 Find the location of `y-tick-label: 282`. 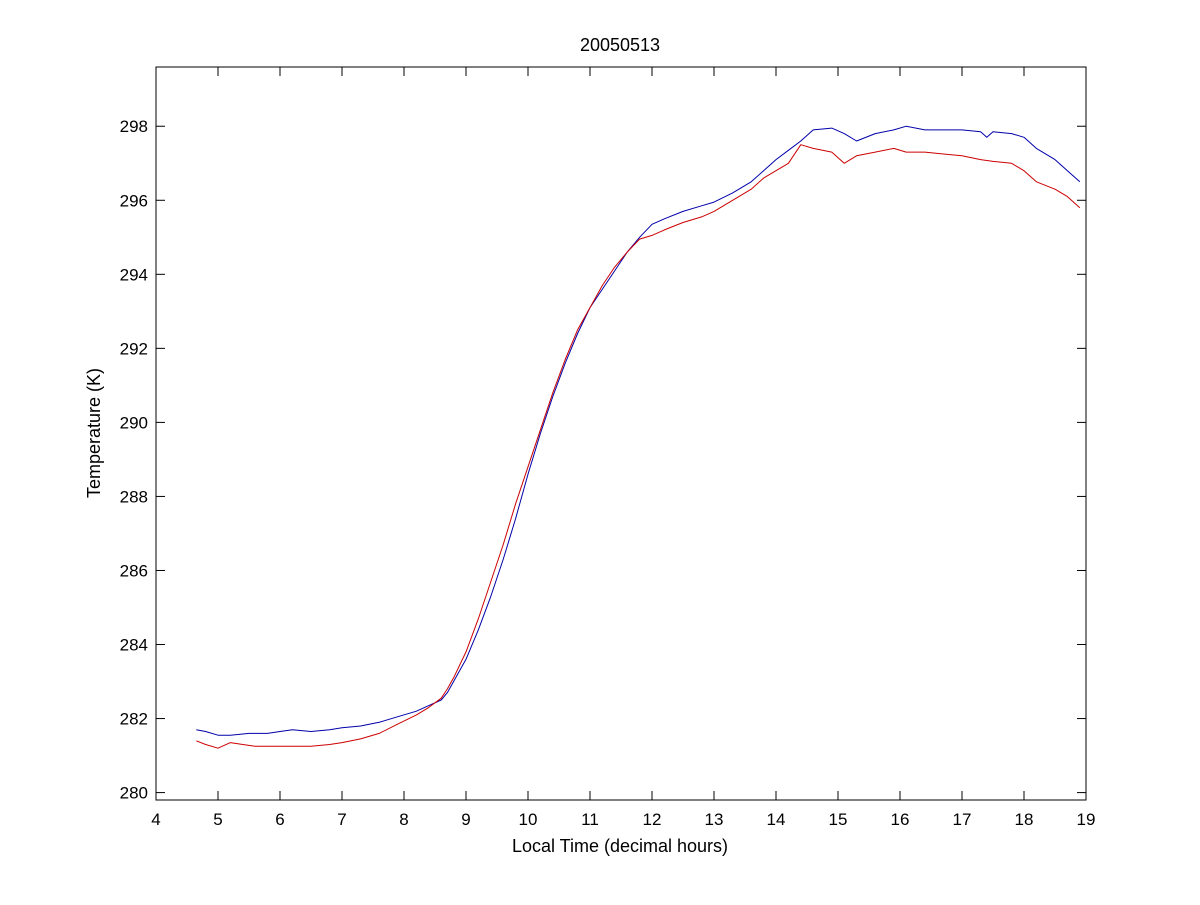

y-tick-label: 282 is located at coordinates (134, 719).